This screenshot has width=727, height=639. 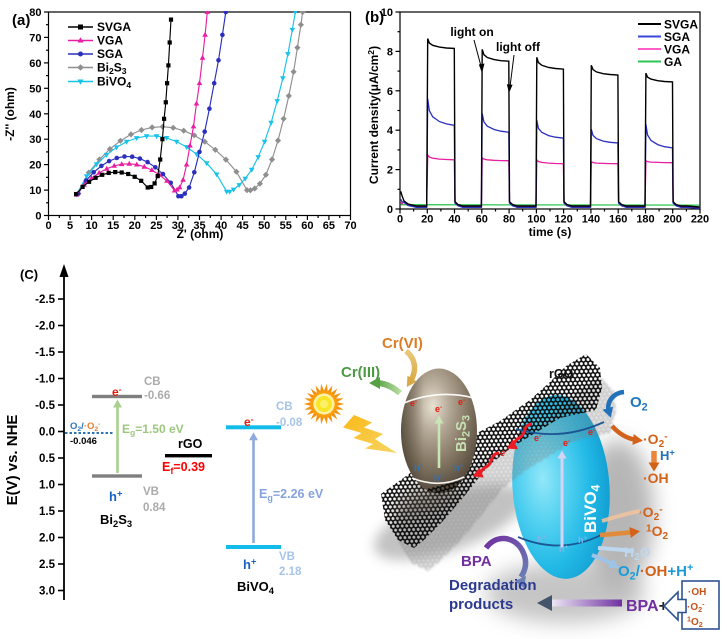 What do you see at coordinates (390, 92) in the screenshot?
I see `svg-text: 6` at bounding box center [390, 92].